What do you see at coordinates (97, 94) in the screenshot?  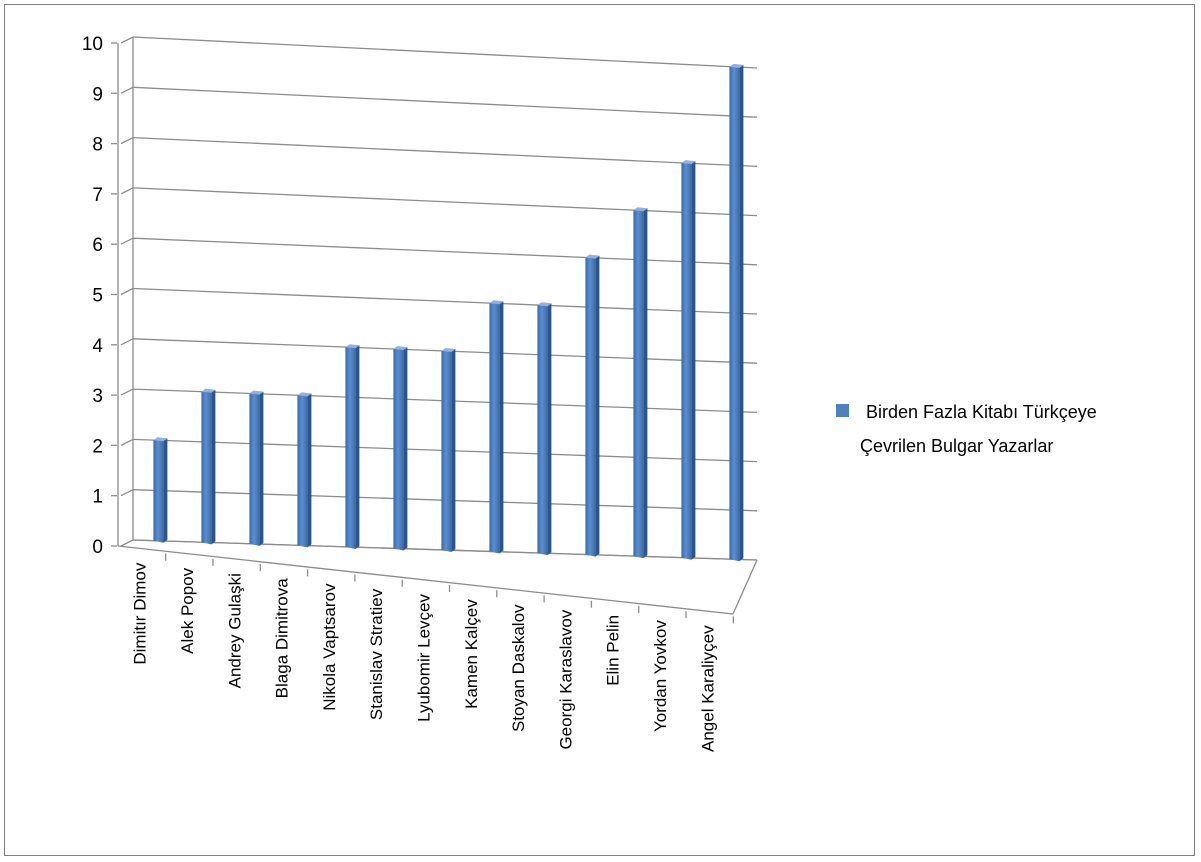 I see `y-tick-label: 9` at bounding box center [97, 94].